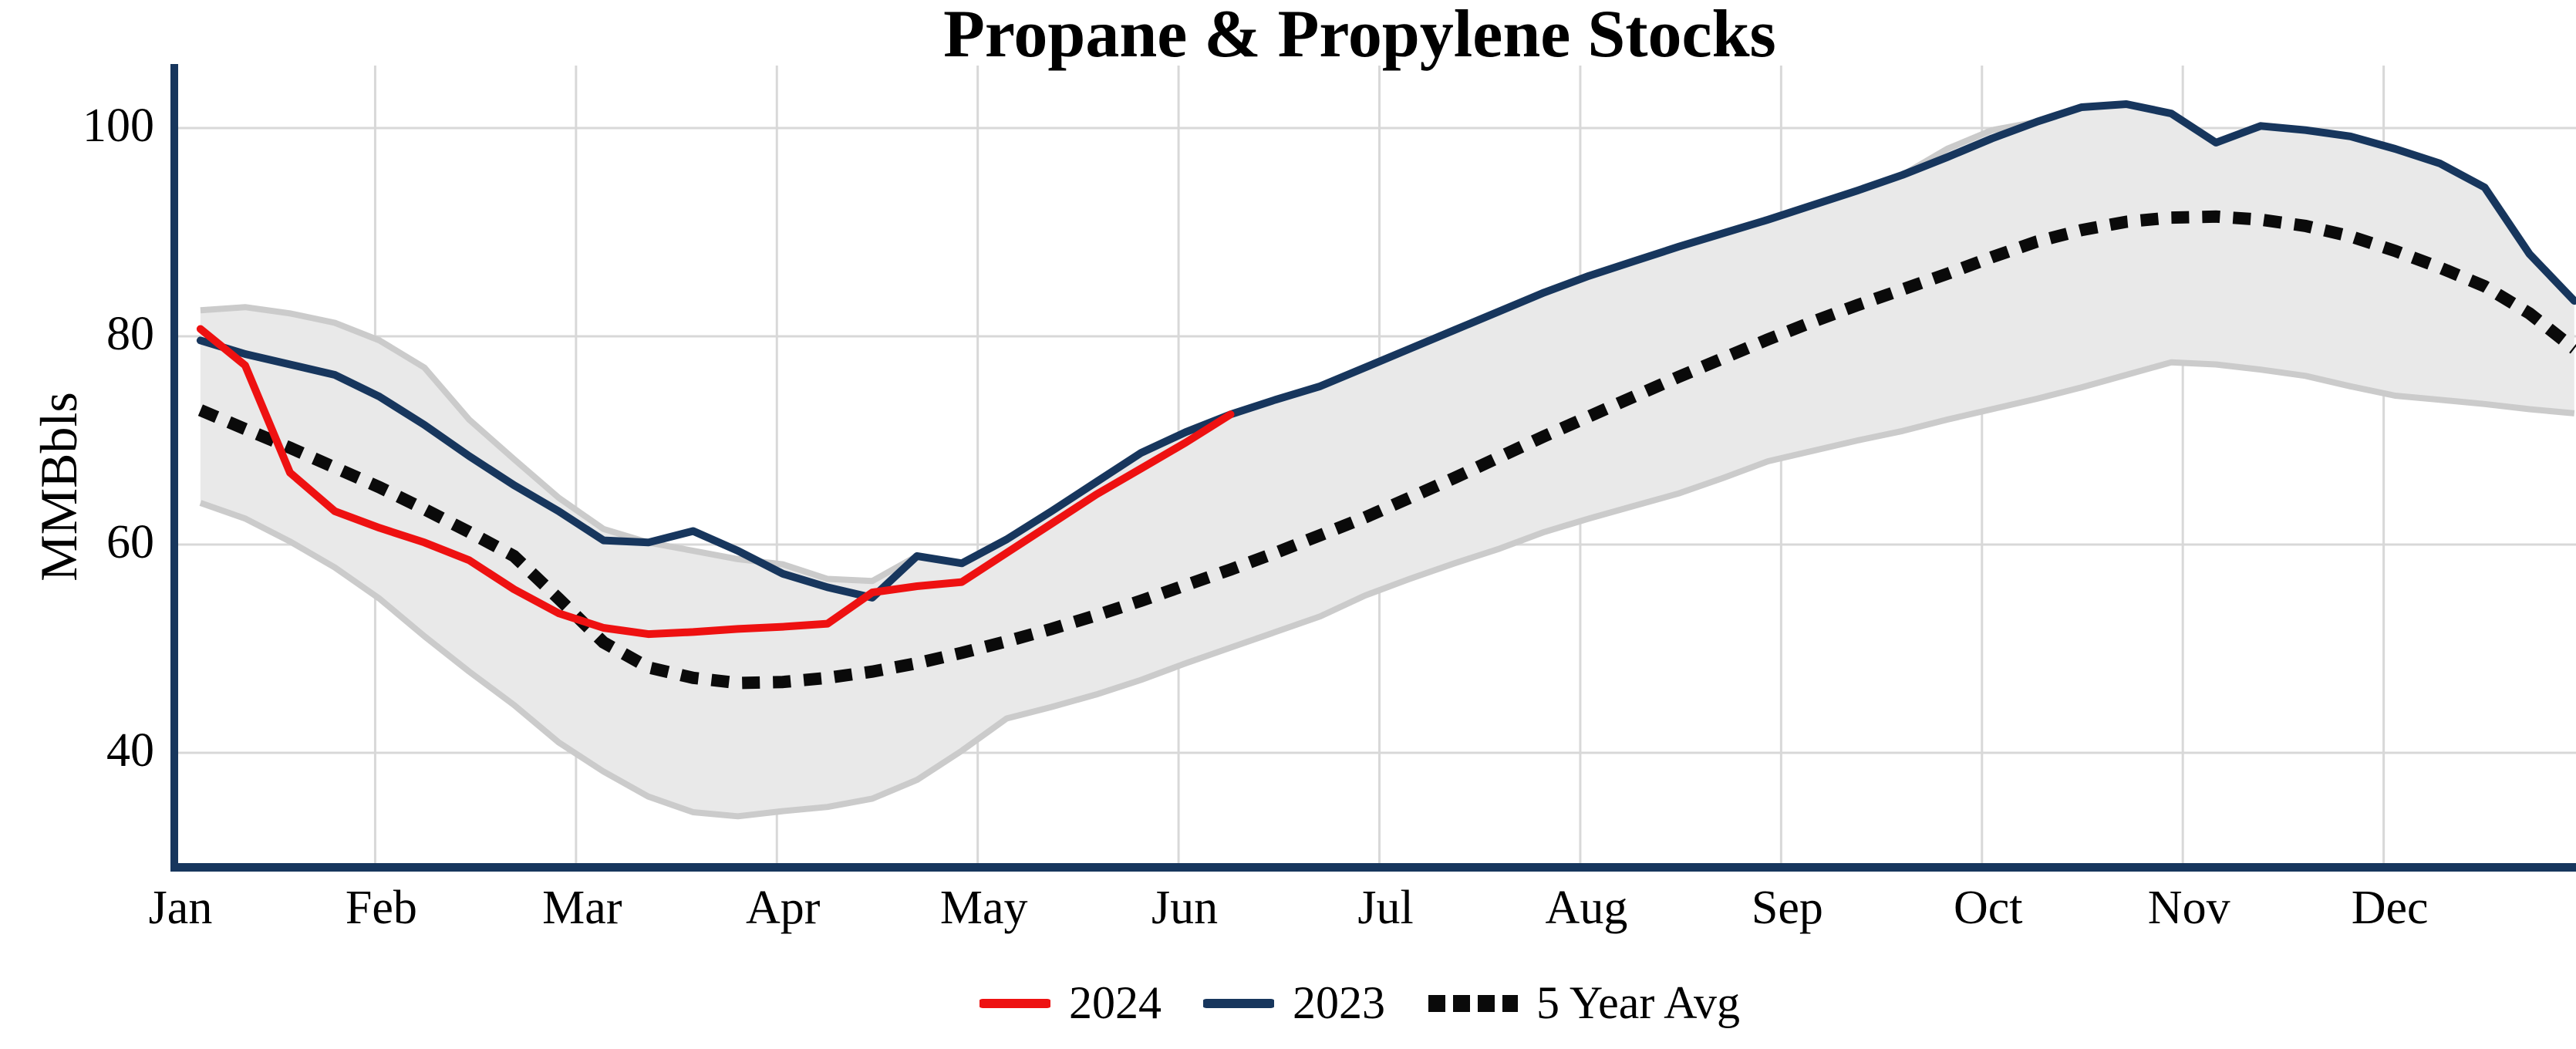 The height and width of the screenshot is (1049, 2576). Describe the element at coordinates (1115, 1003) in the screenshot. I see `legend-label-2024: 2024` at that location.